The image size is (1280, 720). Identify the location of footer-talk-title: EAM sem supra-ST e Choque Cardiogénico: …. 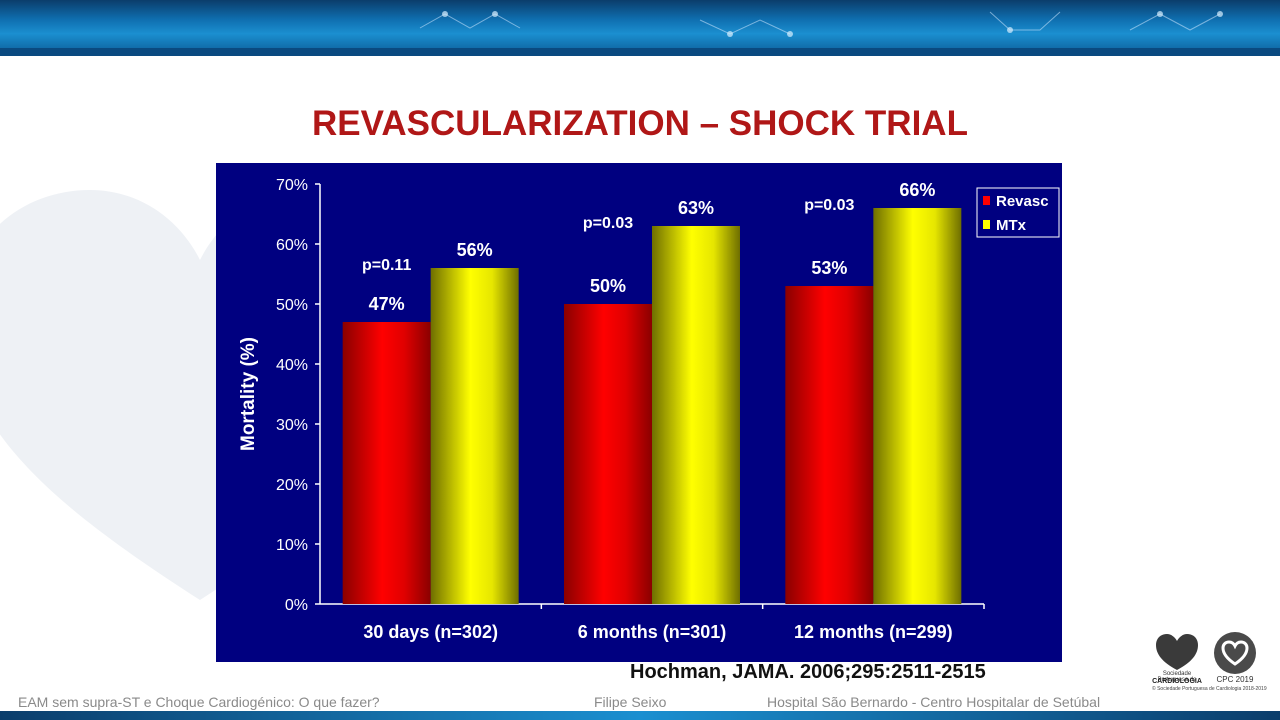
(199, 702).